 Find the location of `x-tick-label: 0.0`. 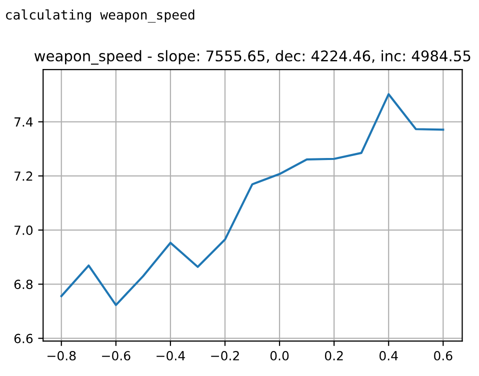

x-tick-label: 0.0 is located at coordinates (279, 355).